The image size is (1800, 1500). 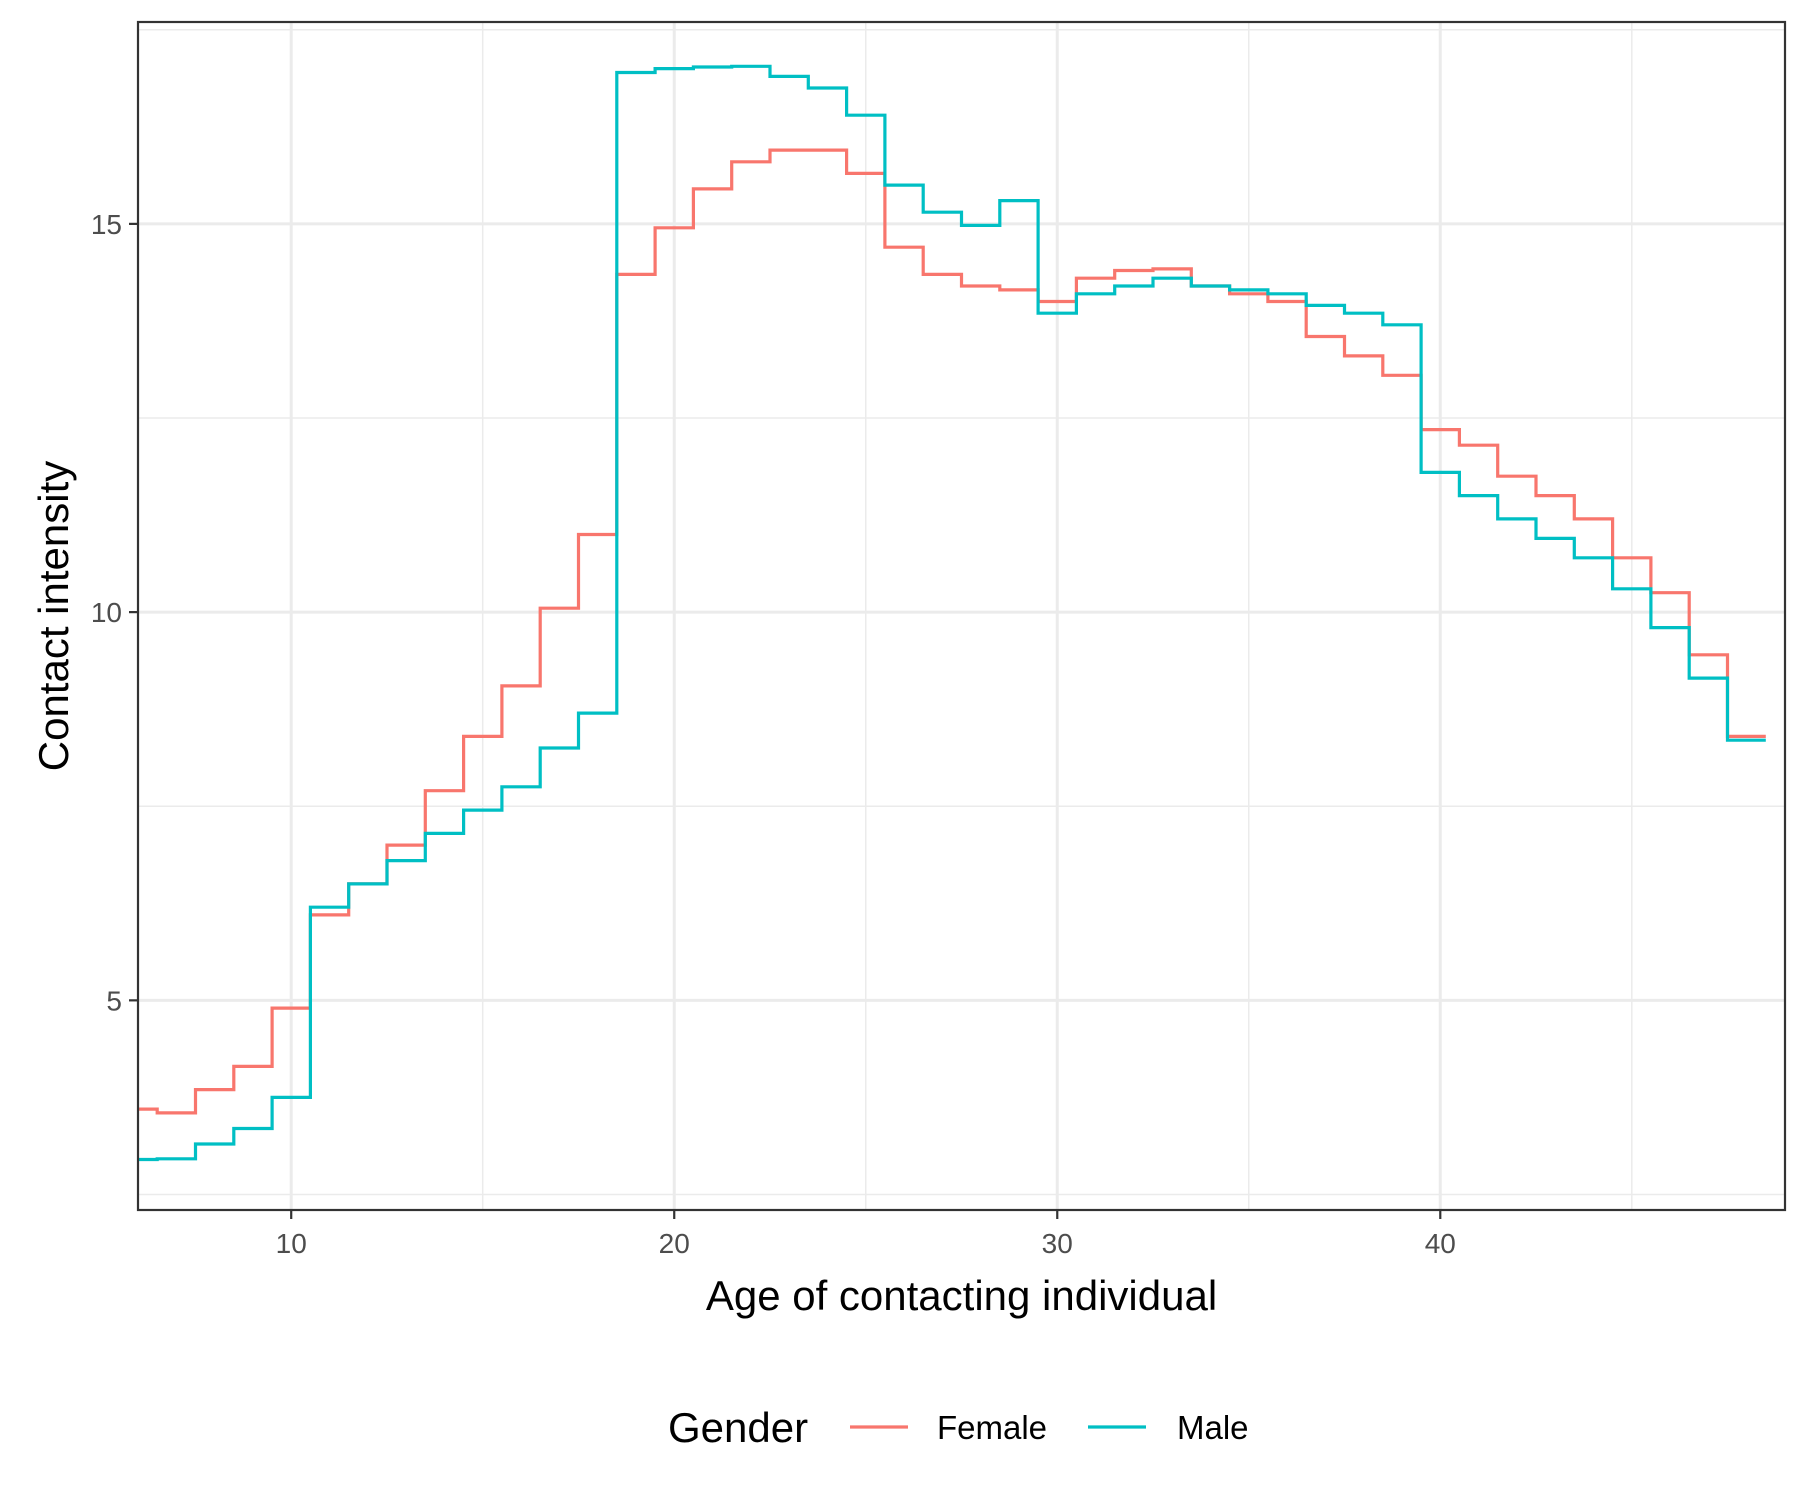 I want to click on legend-label-female: Female, so click(x=992, y=1427).